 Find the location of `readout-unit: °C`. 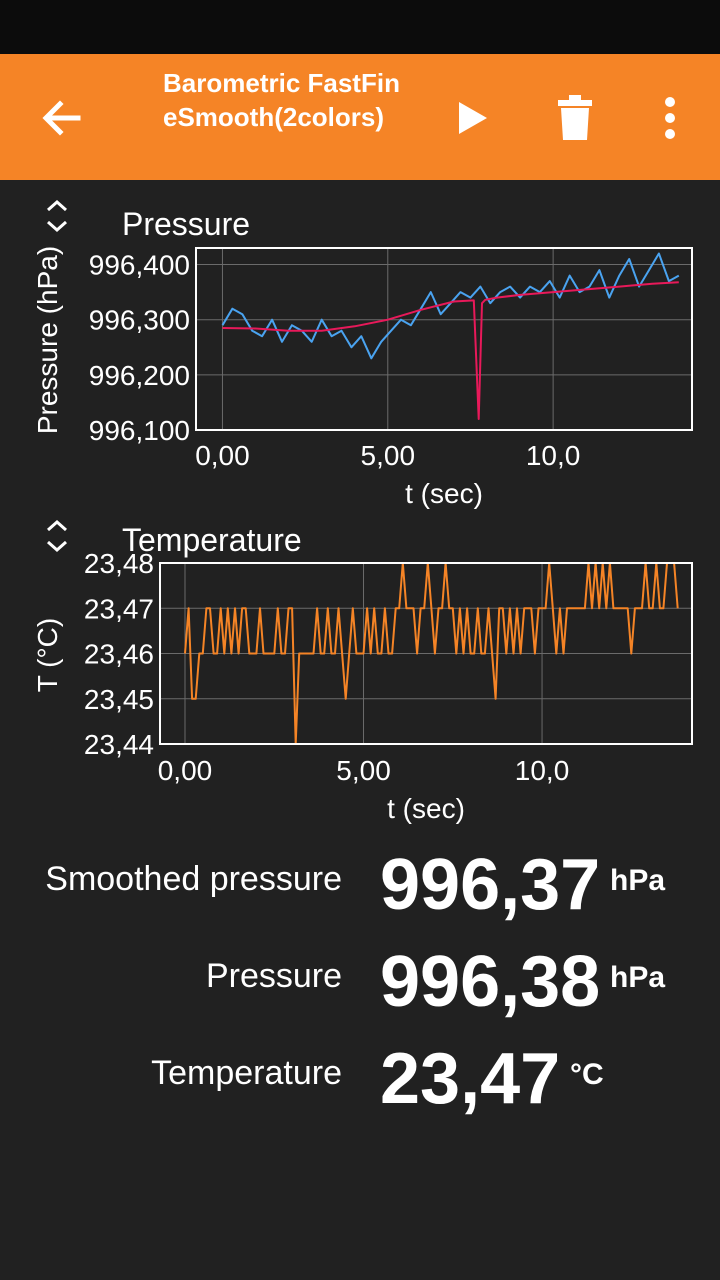

readout-unit: °C is located at coordinates (587, 1074).